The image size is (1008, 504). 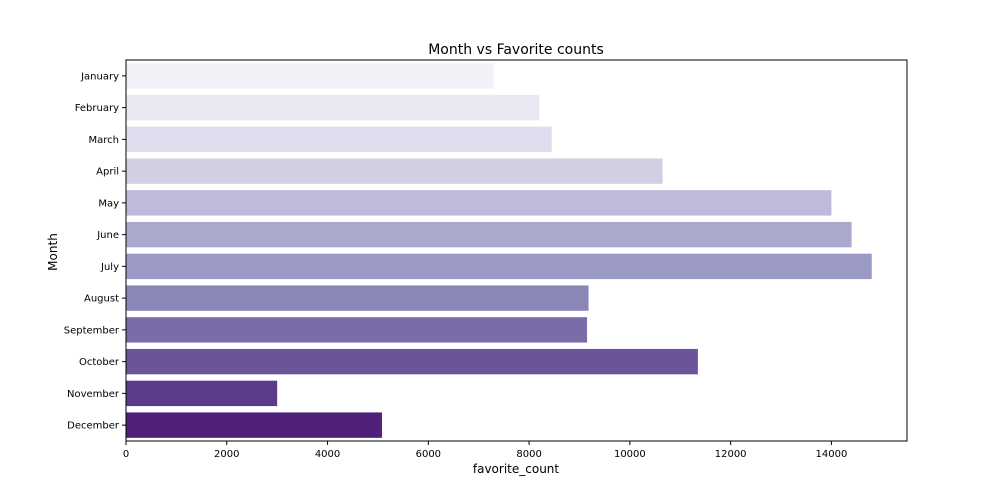 I want to click on bar-march, so click(x=339, y=139).